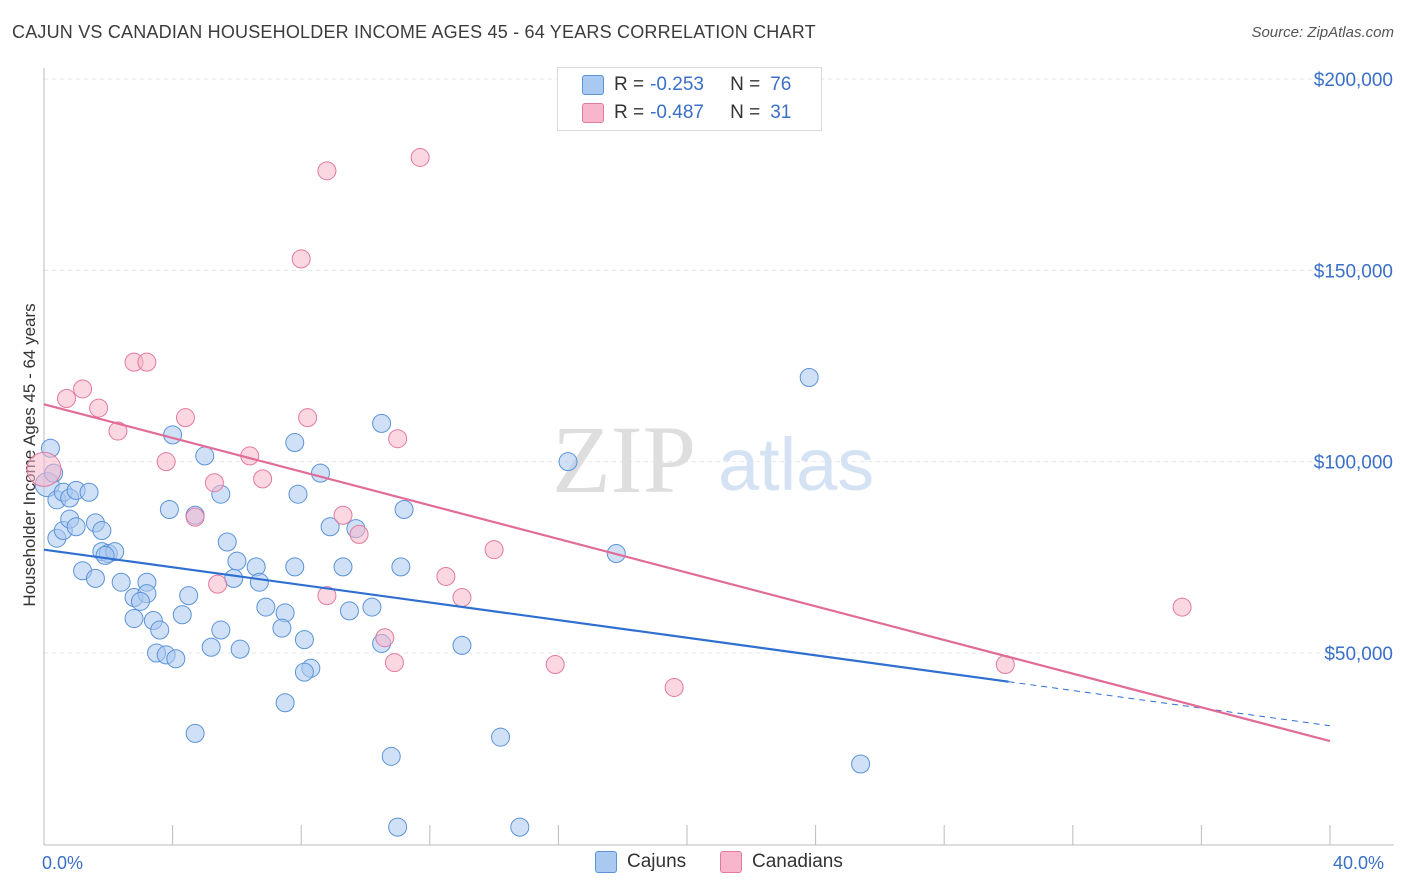 The height and width of the screenshot is (892, 1406). What do you see at coordinates (1353, 271) in the screenshot?
I see `y-tick-label: $150,000` at bounding box center [1353, 271].